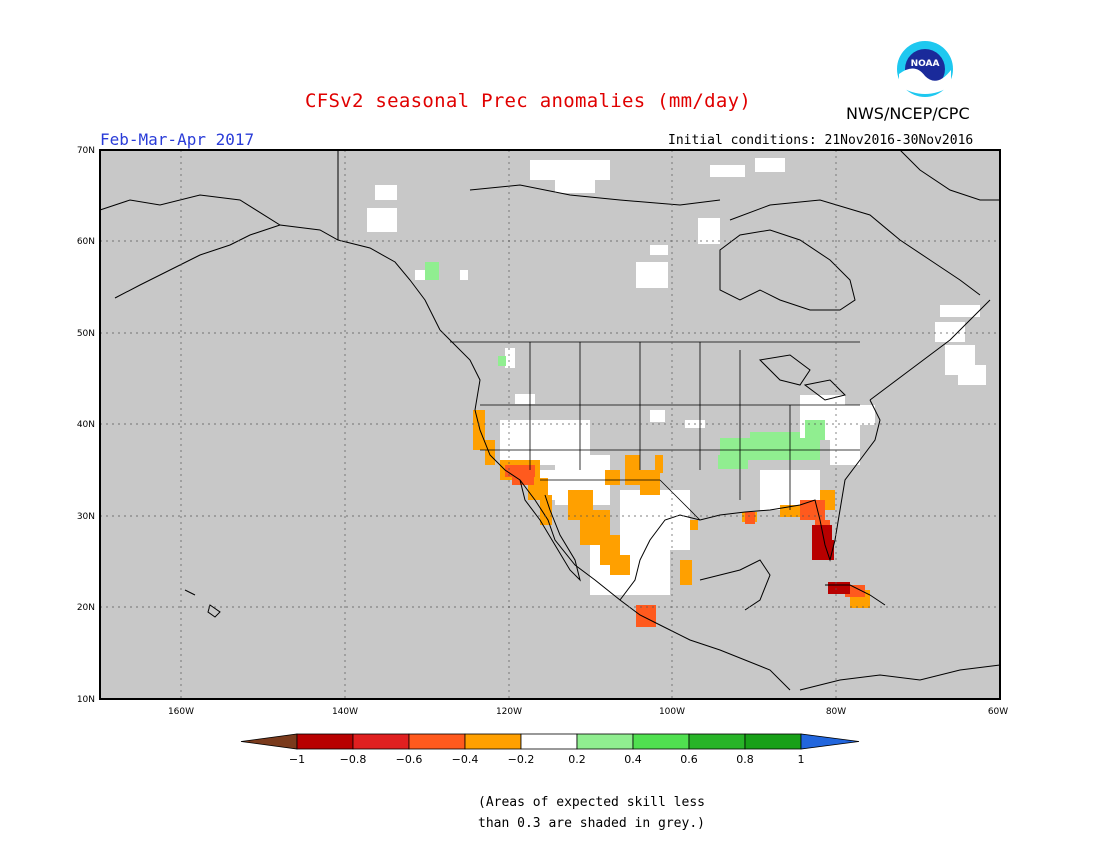 The height and width of the screenshot is (850, 1100). I want to click on footnote-line-2: than 0.3 are shaded in grey.), so click(591, 823).